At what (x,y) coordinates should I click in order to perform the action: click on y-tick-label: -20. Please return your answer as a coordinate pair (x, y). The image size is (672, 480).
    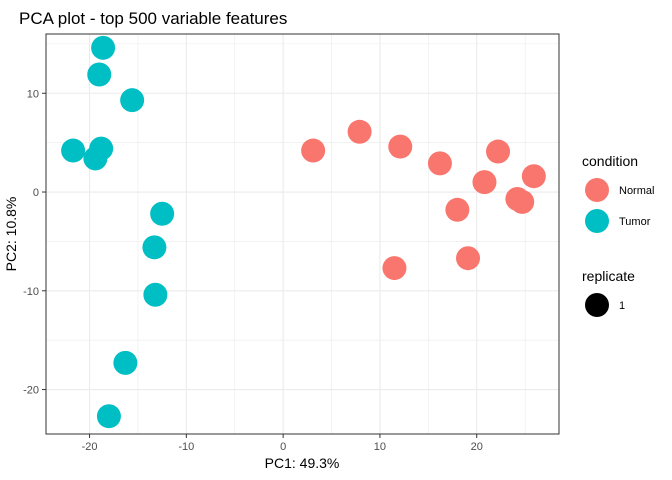
    Looking at the image, I should click on (31, 391).